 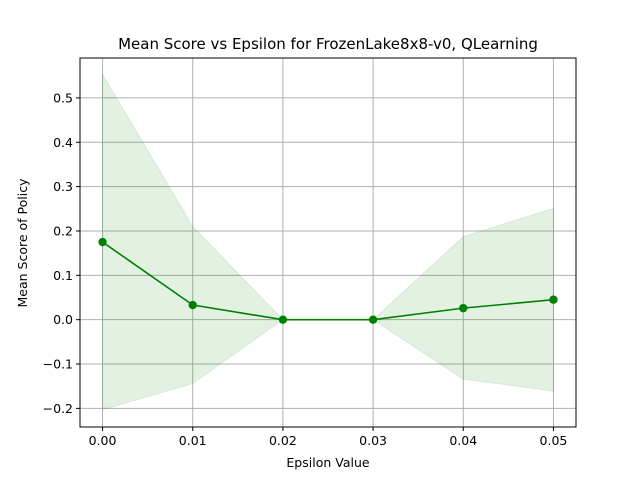 I want to click on y-tick-label: 0.0, so click(x=63, y=319).